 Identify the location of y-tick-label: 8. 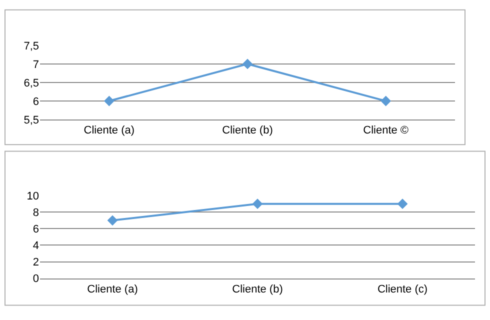
(35, 212).